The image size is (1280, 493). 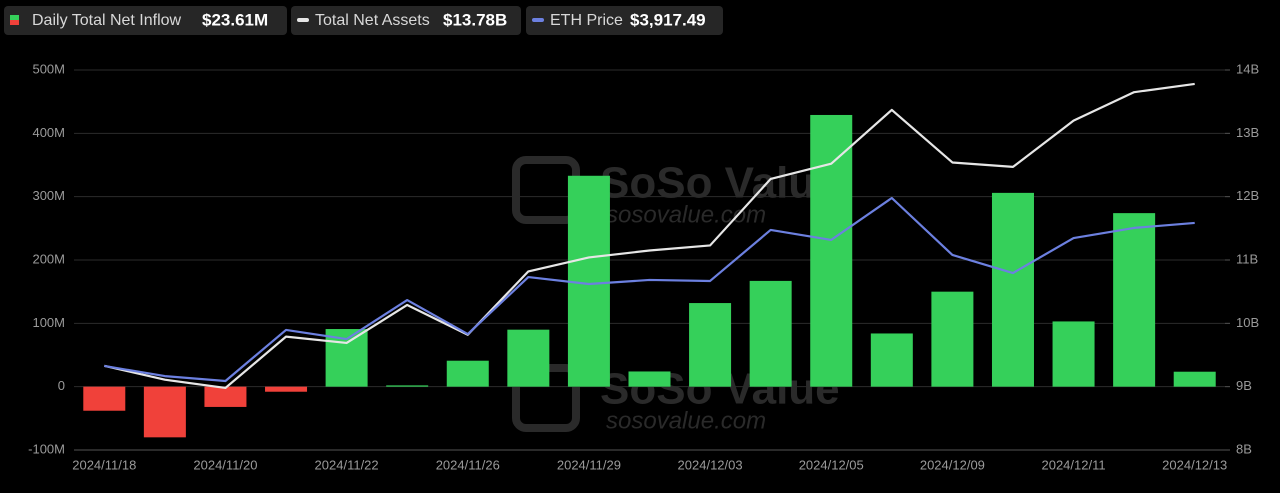 What do you see at coordinates (475, 19) in the screenshot?
I see `legend-value: $13.78B` at bounding box center [475, 19].